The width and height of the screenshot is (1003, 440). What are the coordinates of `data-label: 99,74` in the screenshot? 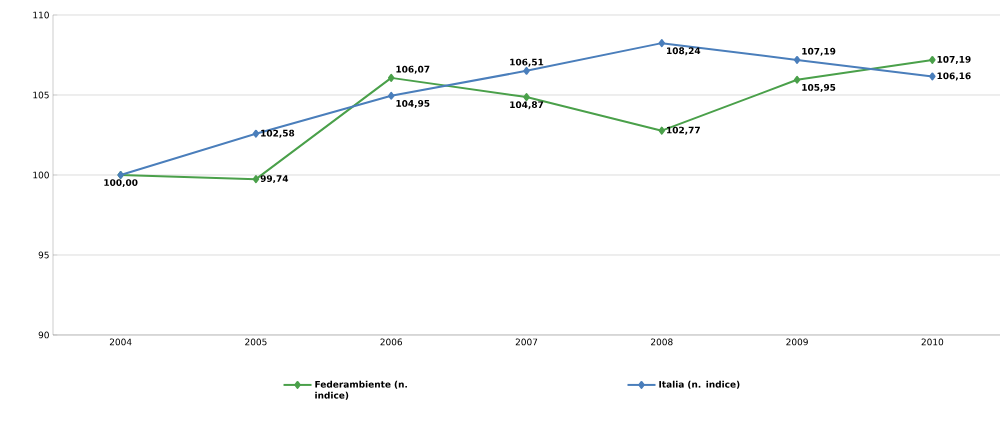 It's located at (274, 179).